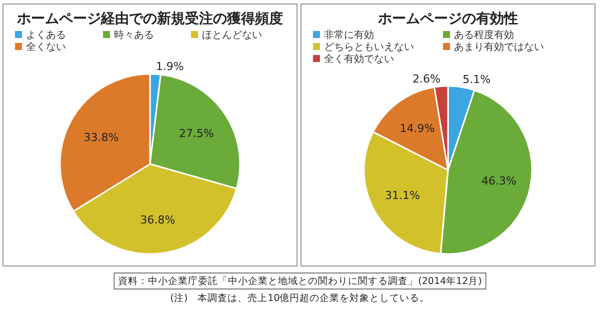 The image size is (600, 330). What do you see at coordinates (46, 35) in the screenshot?
I see `legend-label: よくある` at bounding box center [46, 35].